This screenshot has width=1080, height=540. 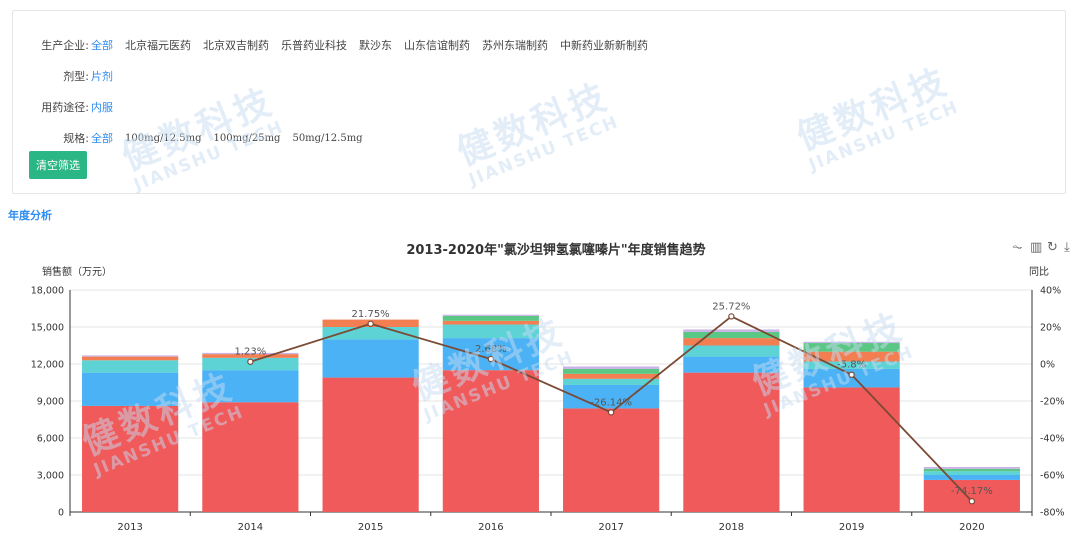 I want to click on y2-tick-label: -20%, so click(x=1052, y=402).